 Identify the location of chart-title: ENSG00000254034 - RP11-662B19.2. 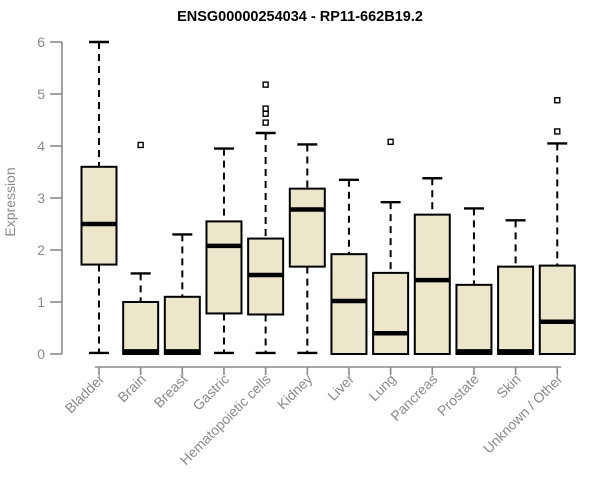
(300, 17).